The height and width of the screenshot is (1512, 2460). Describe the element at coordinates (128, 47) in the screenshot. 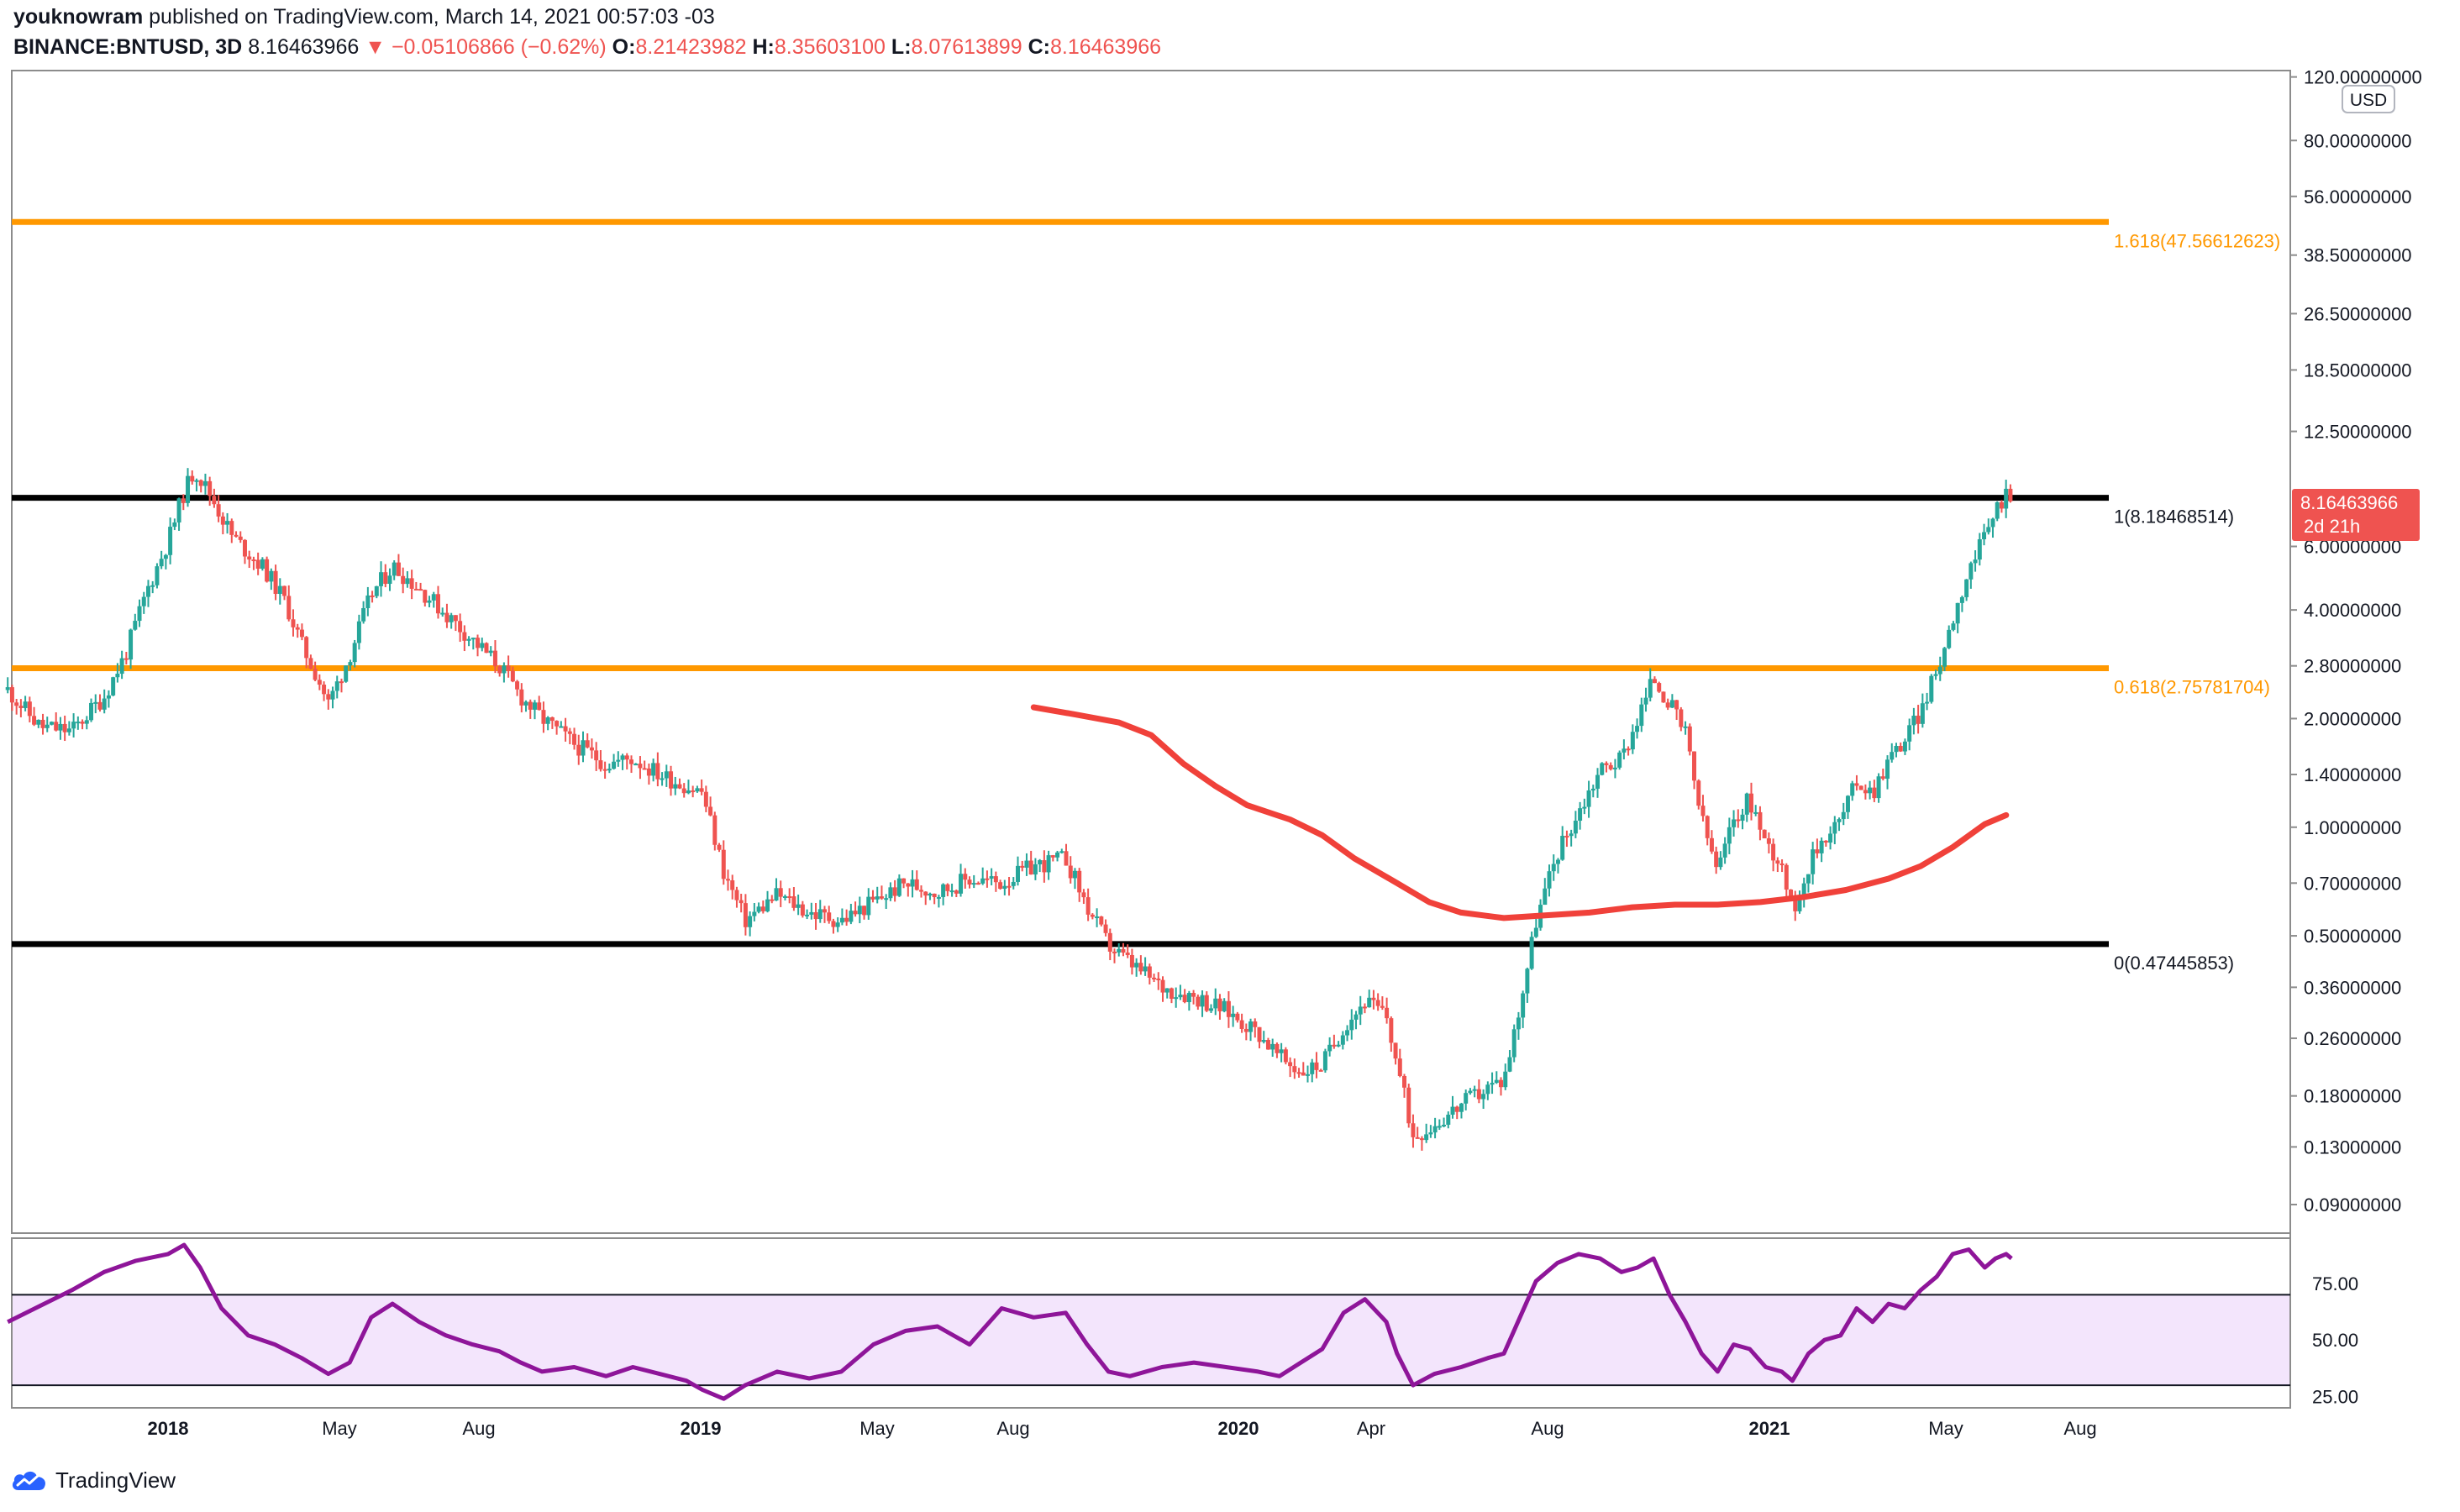

I see `symbol-label: BINANCE:BNTUSD, 3D` at that location.